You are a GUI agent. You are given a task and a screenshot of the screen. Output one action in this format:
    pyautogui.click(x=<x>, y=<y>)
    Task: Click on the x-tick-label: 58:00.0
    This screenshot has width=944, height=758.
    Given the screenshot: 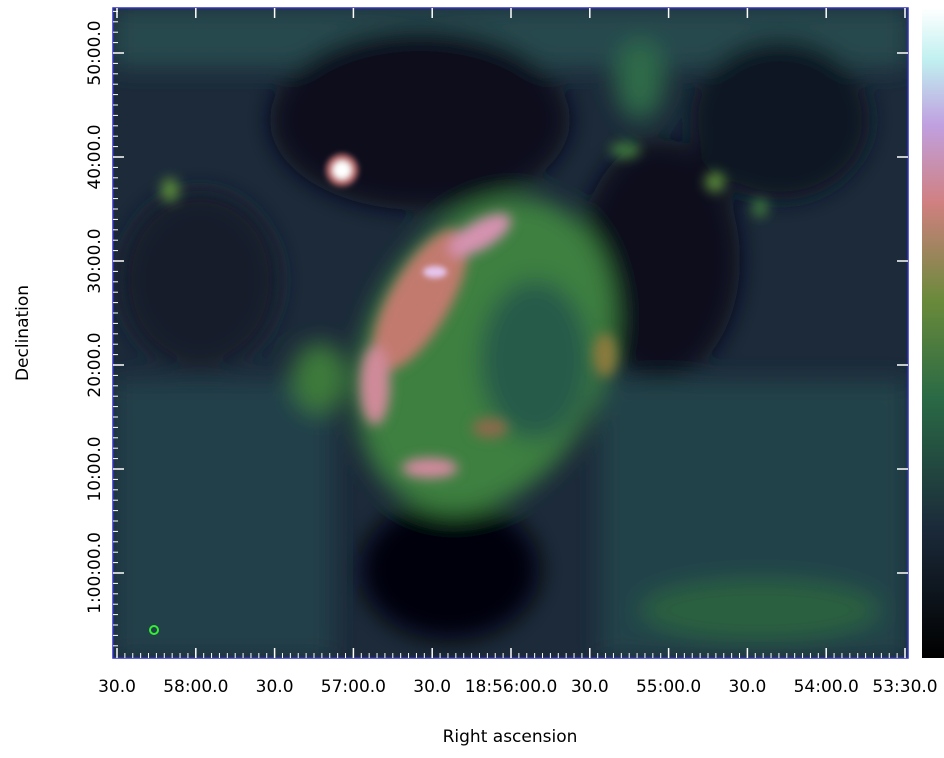 What is the action you would take?
    pyautogui.click(x=195, y=687)
    